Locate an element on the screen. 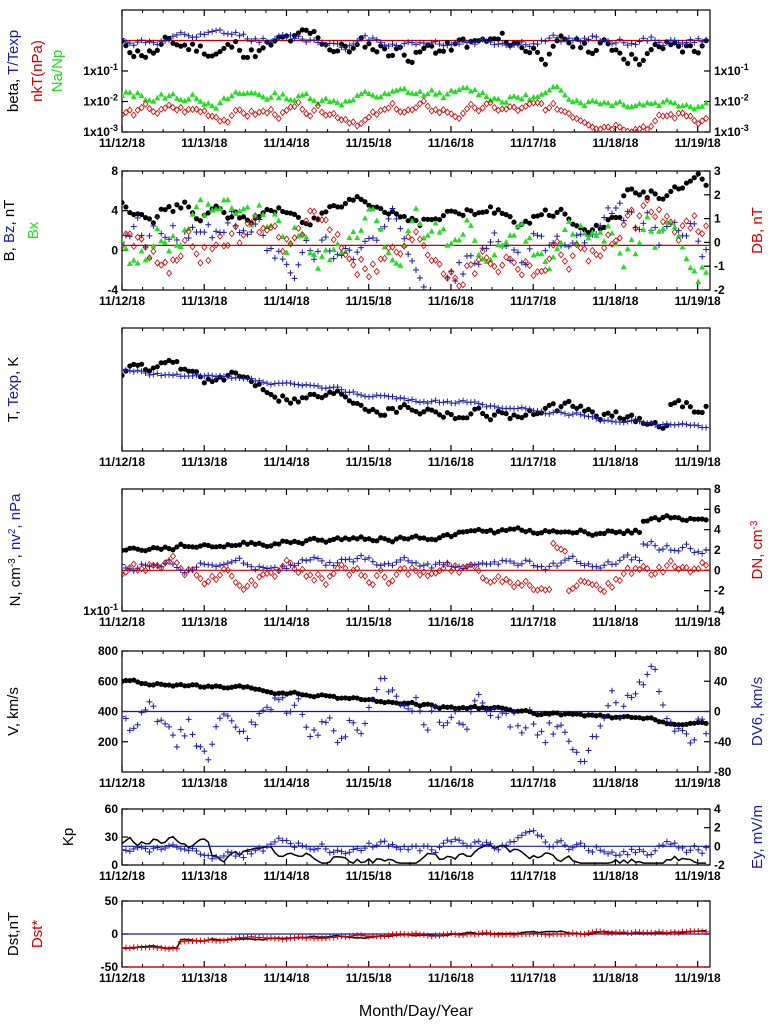 The image size is (783, 1024). left-tick-label: 600 is located at coordinates (108, 681).